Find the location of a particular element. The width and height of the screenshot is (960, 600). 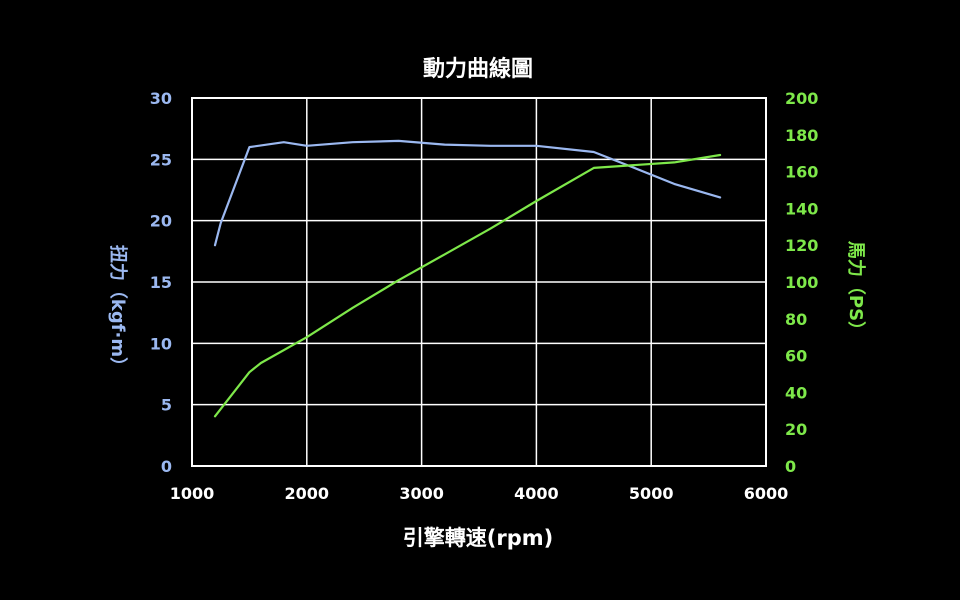

y-axis-left-label: 扭力（kgf·m） is located at coordinates (118, 310).